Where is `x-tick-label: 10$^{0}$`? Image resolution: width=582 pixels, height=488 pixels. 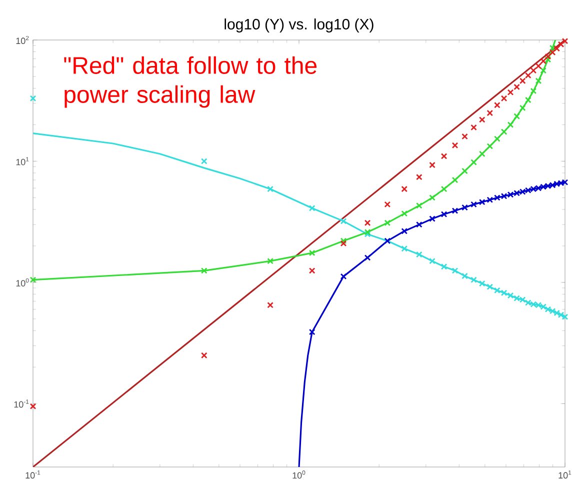 x-tick-label: 10$^{0}$ is located at coordinates (299, 474).